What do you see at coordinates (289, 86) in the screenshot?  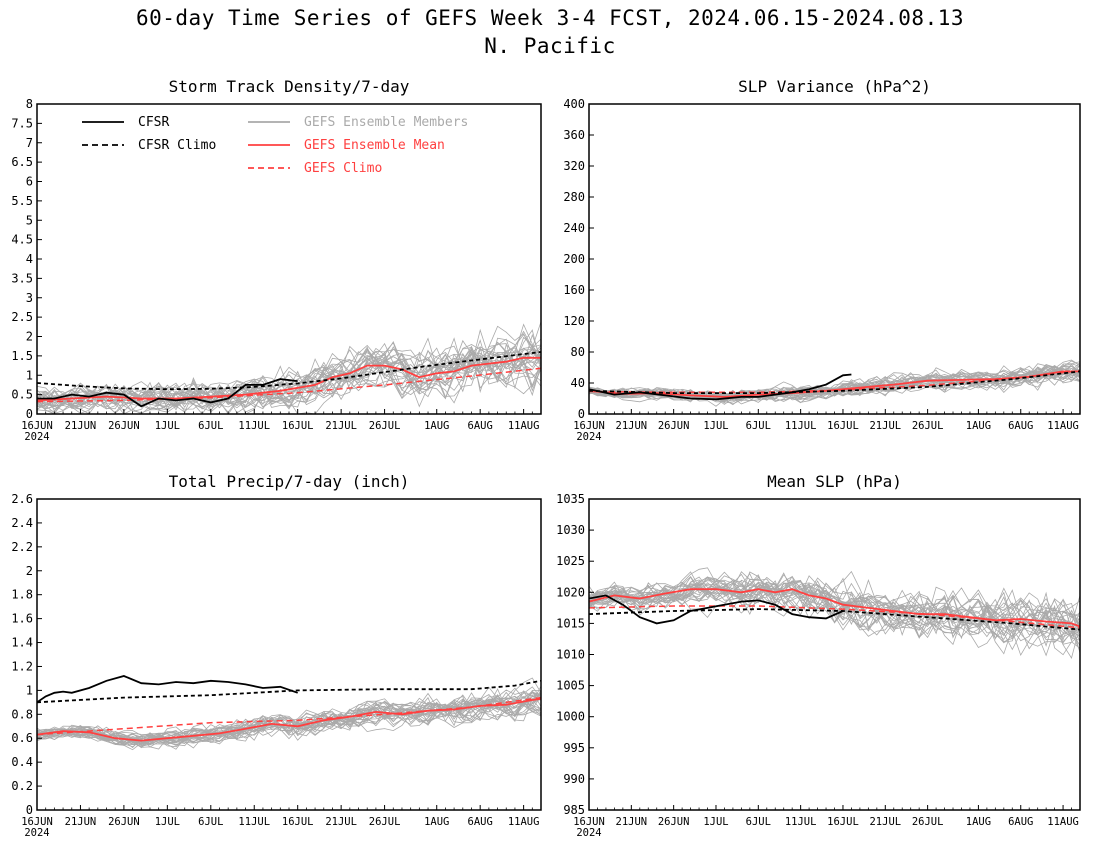 I see `chart-title: Storm Track Density/7-day` at bounding box center [289, 86].